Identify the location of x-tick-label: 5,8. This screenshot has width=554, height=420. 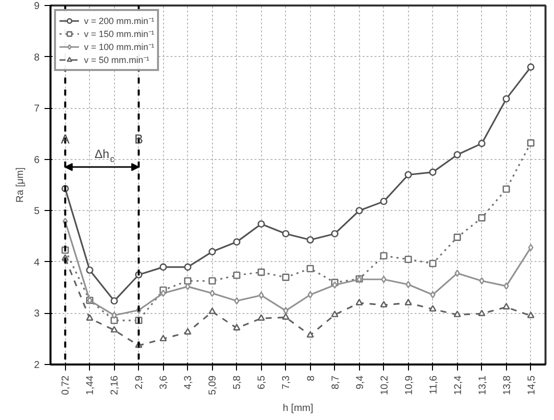
(238, 382).